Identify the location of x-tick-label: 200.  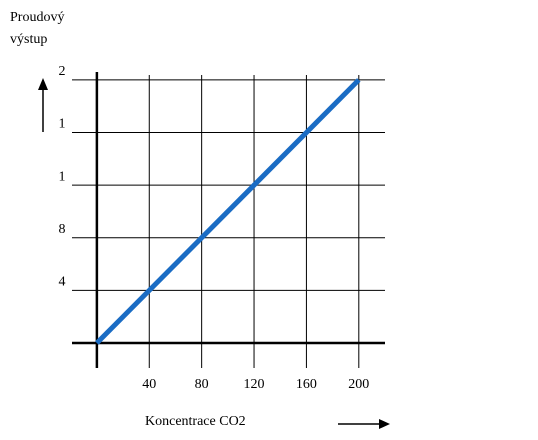
(358, 384).